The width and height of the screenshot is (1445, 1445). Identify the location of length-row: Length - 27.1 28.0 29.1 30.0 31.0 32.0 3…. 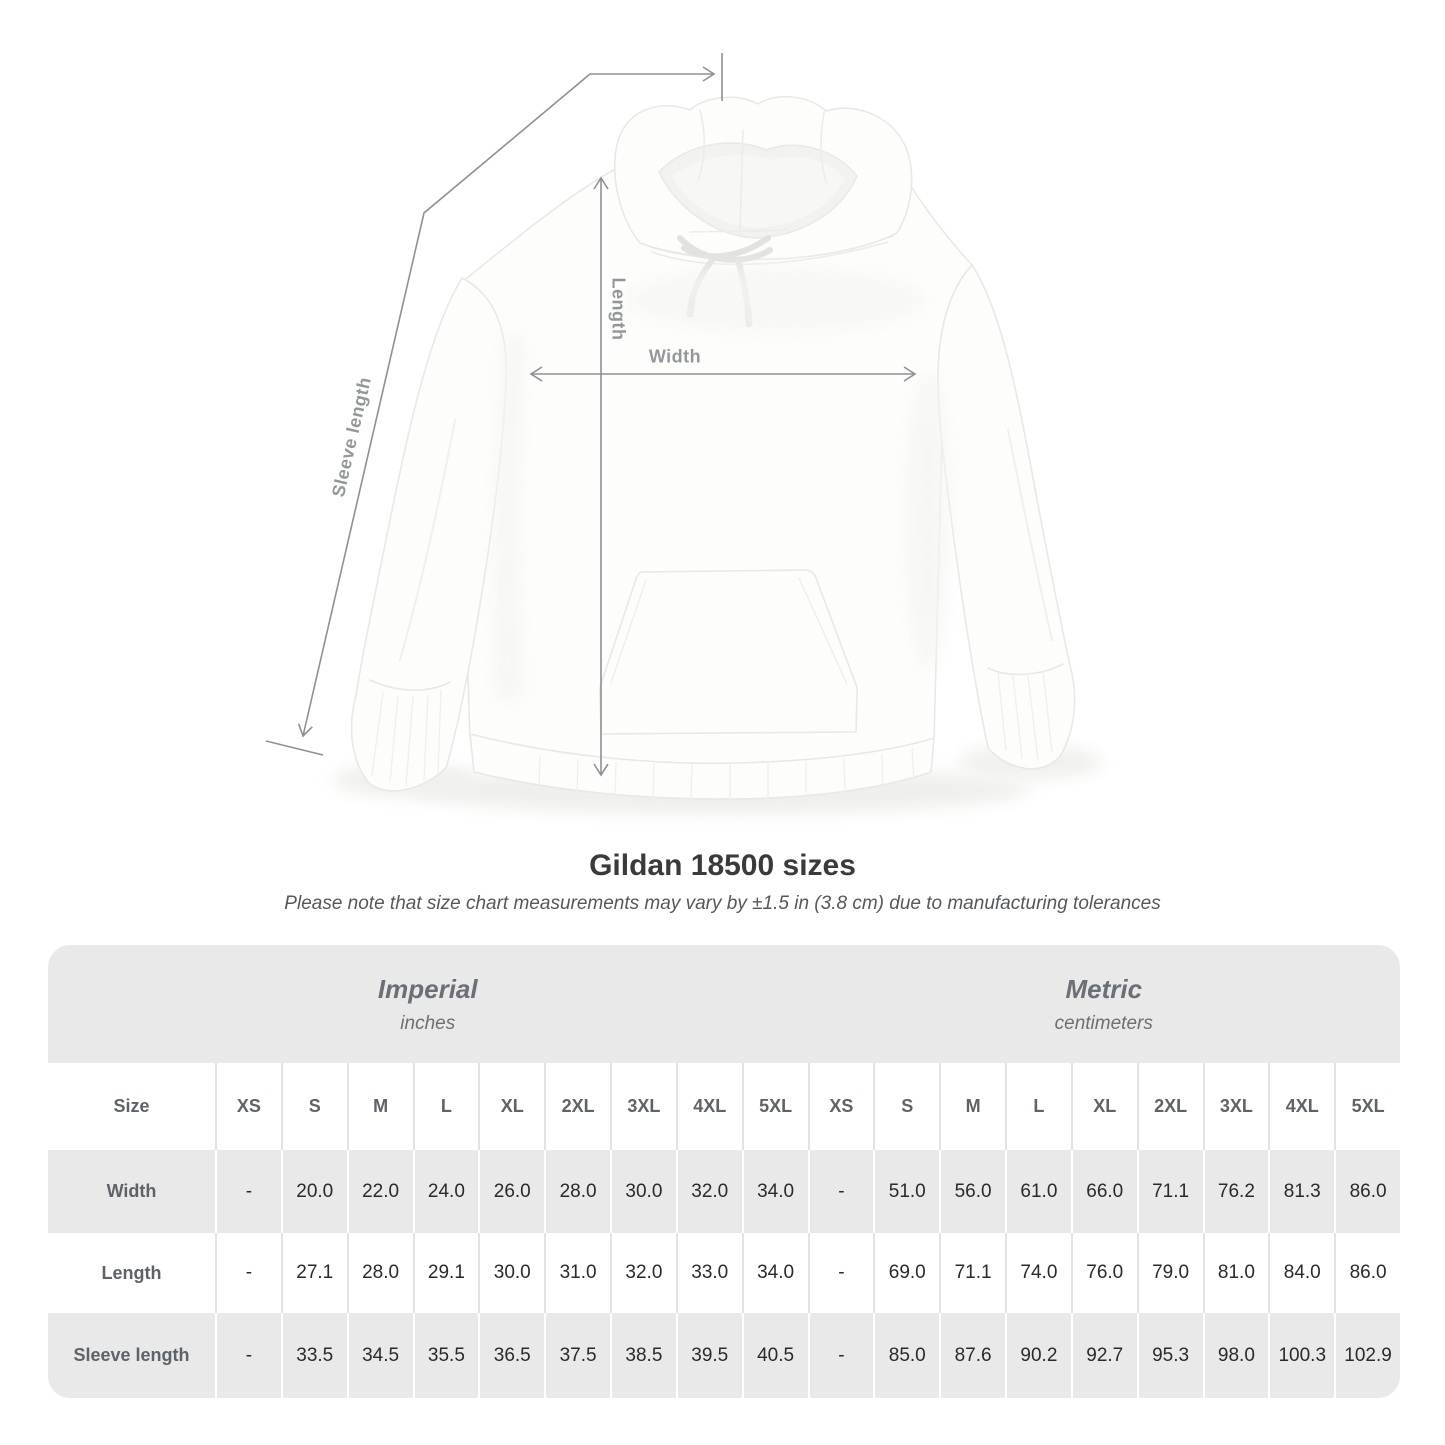
(724, 1273).